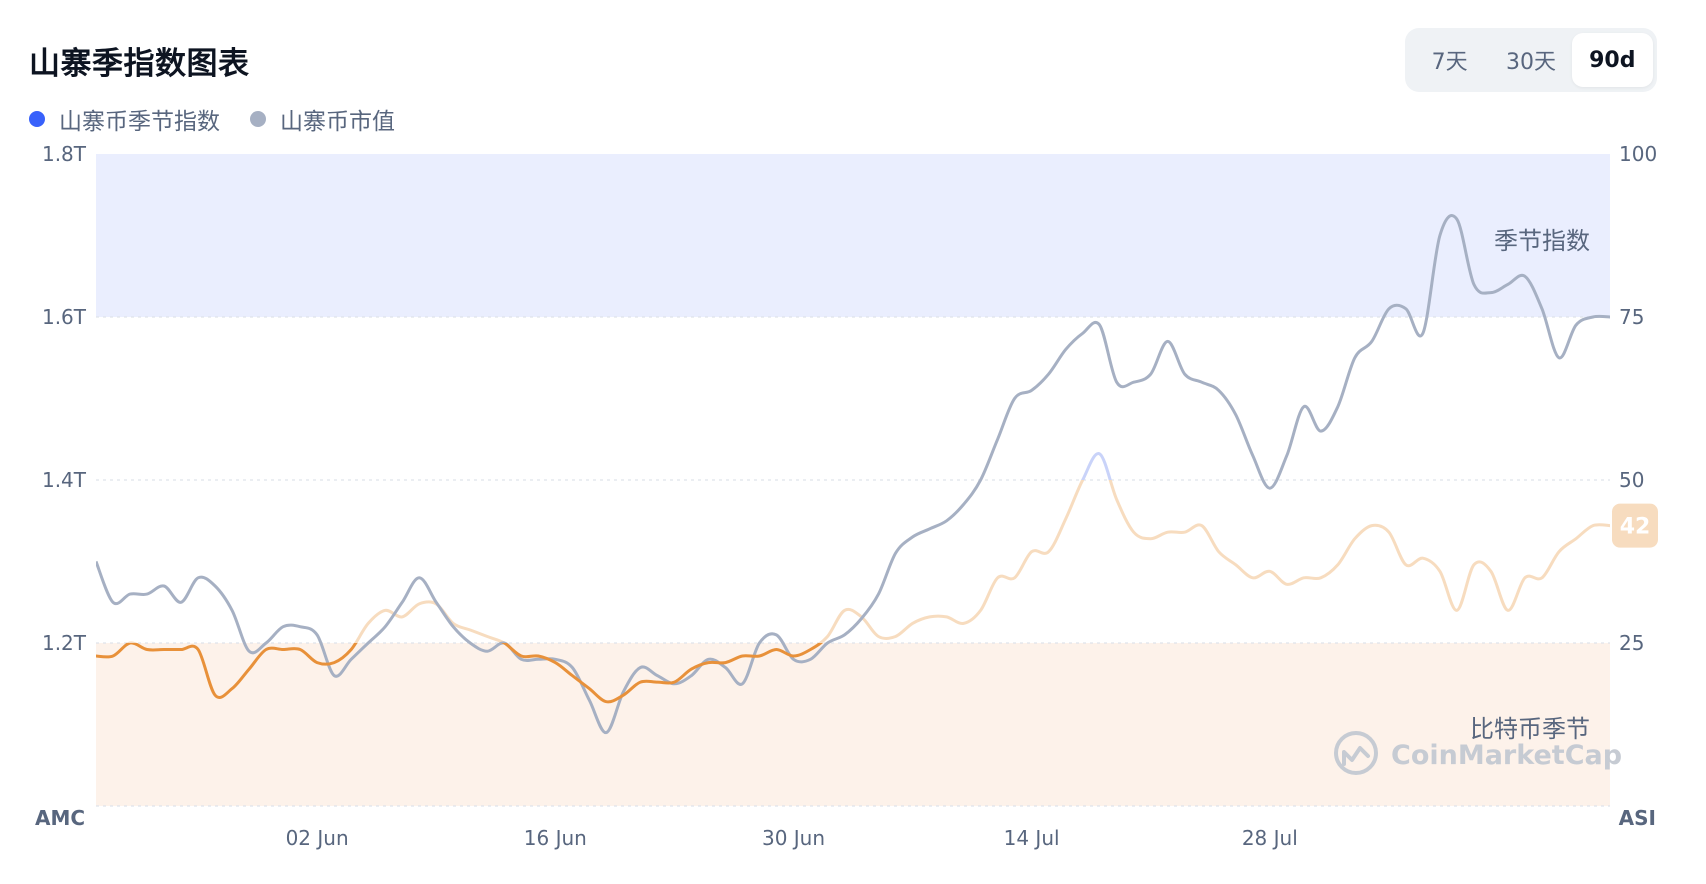  Describe the element at coordinates (64, 480) in the screenshot. I see `left-axis-tick-label: 1.4T` at that location.